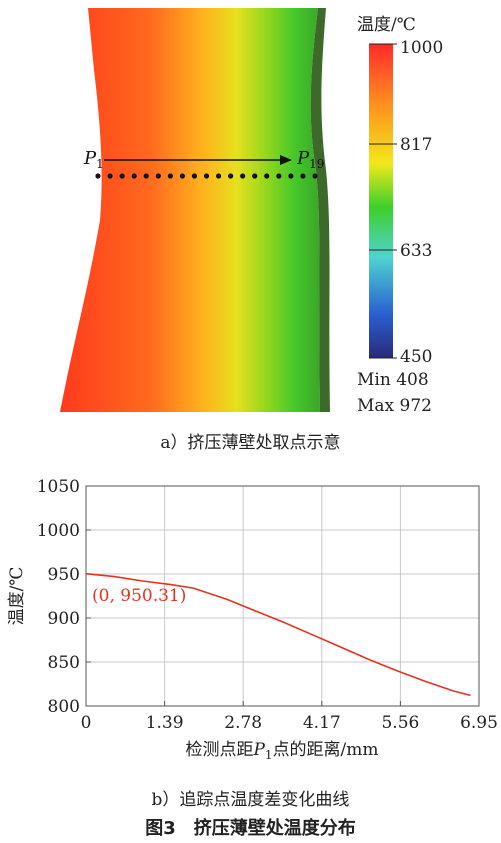 The height and width of the screenshot is (843, 501). I want to click on scale-tick-label: 450, so click(416, 357).